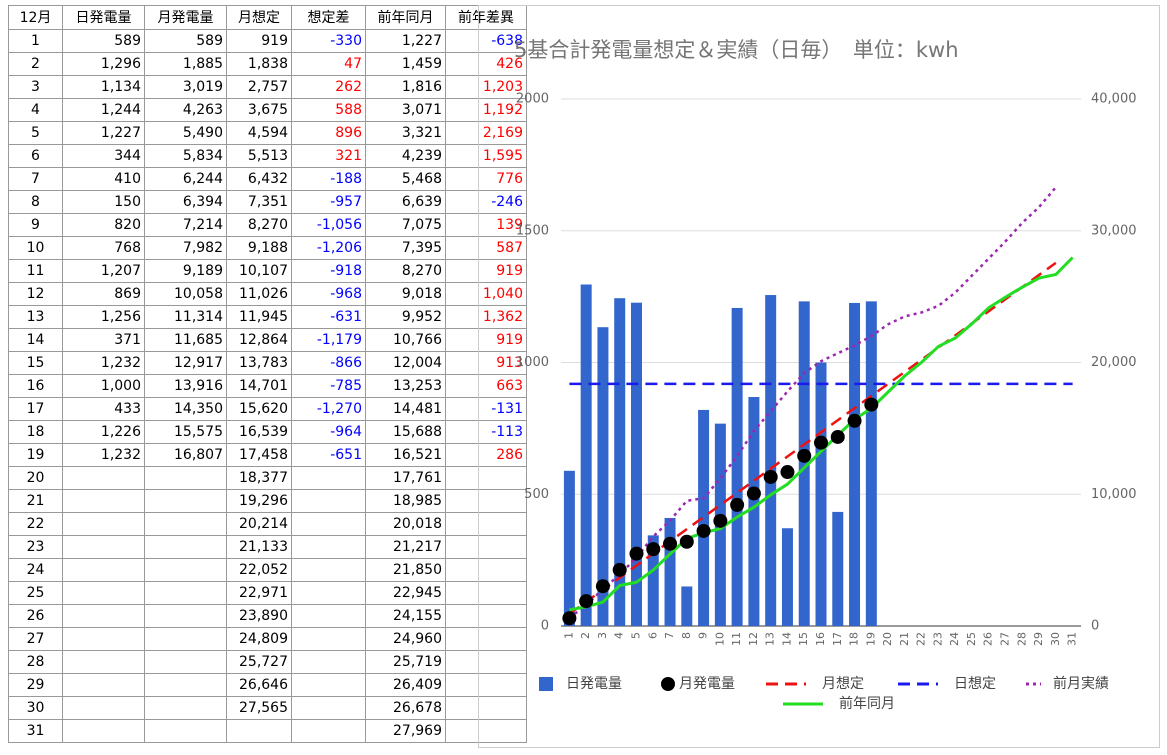 The image size is (1167, 755). Describe the element at coordinates (486, 271) in the screenshot. I see `cell: 919` at that location.